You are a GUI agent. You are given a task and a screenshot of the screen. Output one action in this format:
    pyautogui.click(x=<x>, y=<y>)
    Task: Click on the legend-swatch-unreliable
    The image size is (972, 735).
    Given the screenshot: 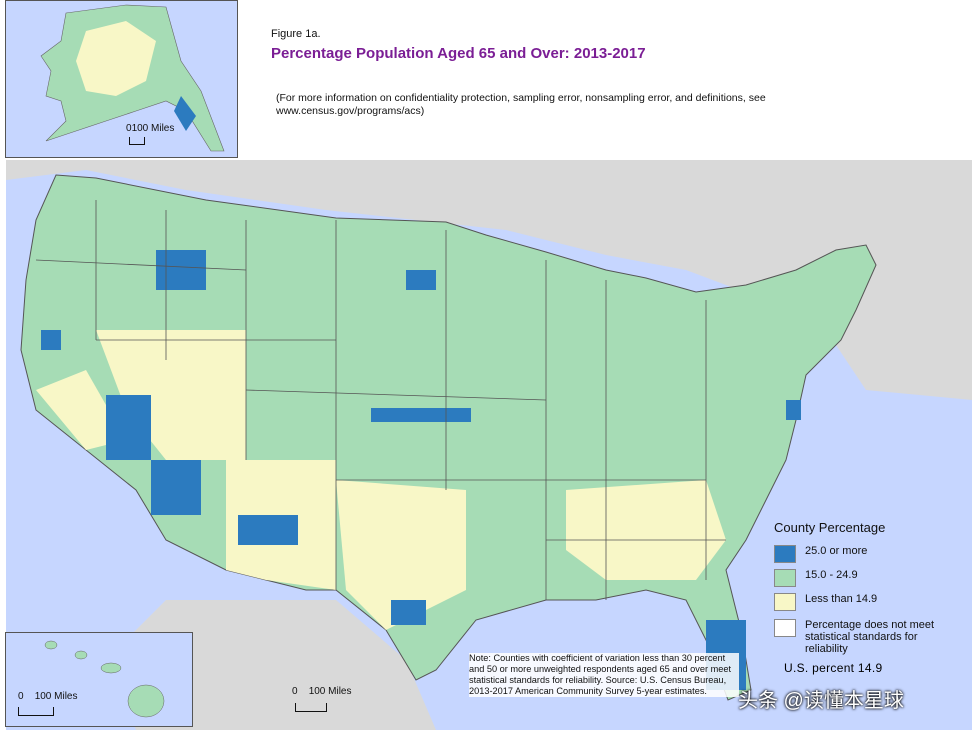 What is the action you would take?
    pyautogui.click(x=785, y=628)
    